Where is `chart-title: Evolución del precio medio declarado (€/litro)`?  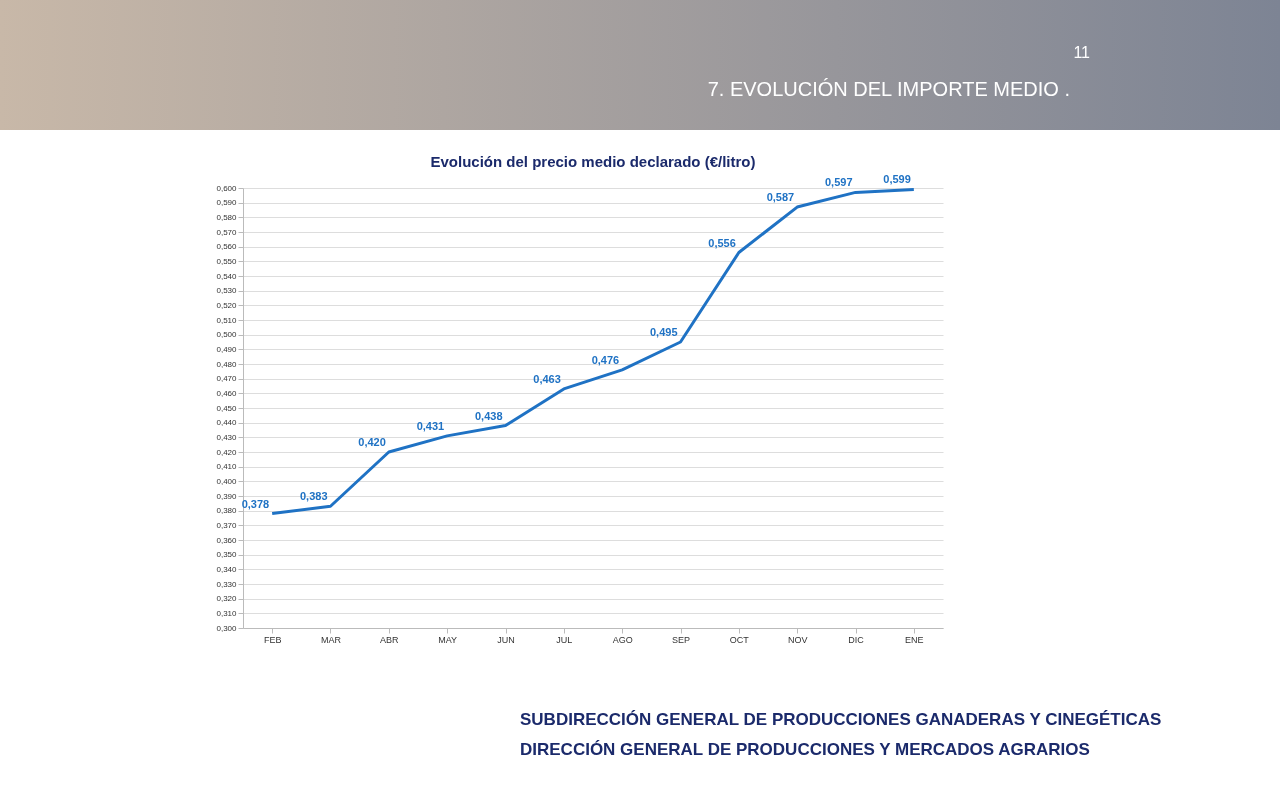 chart-title: Evolución del precio medio declarado (€/litro) is located at coordinates (593, 162).